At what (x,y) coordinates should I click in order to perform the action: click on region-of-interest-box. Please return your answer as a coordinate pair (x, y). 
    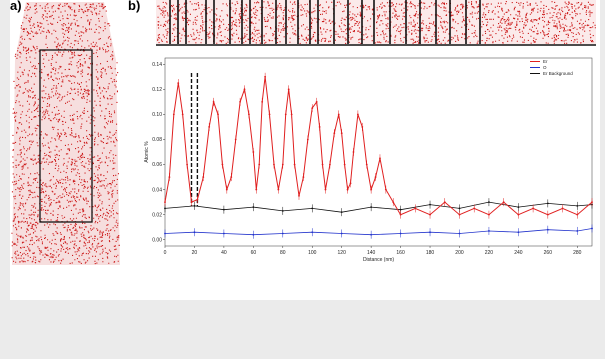
    Looking at the image, I should click on (66, 136).